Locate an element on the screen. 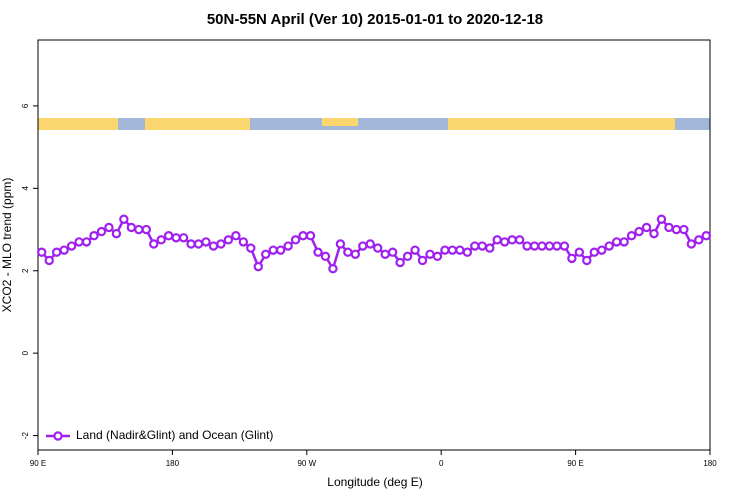  x-tick-label: 90 W is located at coordinates (306, 463).